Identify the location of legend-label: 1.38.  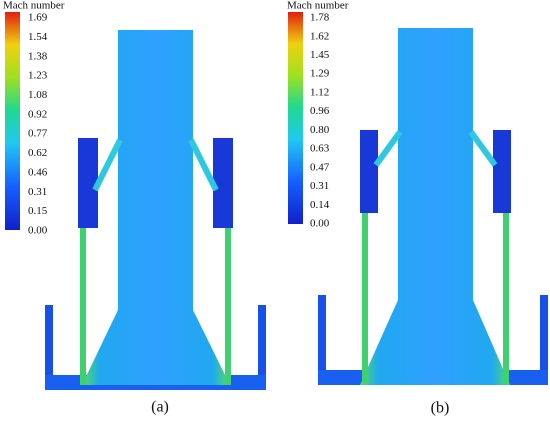
(38, 56).